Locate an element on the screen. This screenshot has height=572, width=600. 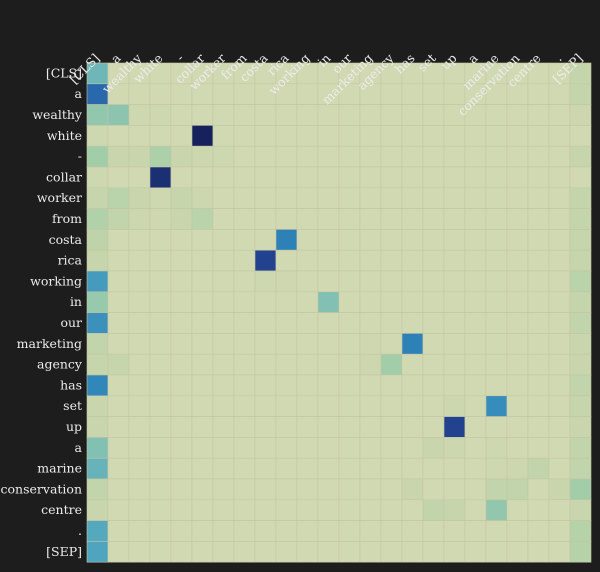
heatmap-cell-collar-costa is located at coordinates (265, 177).